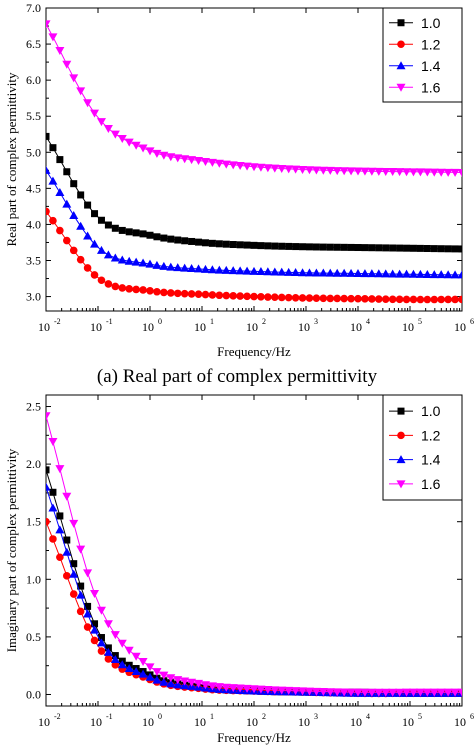 This screenshot has width=474, height=748. Describe the element at coordinates (212, 321) in the screenshot. I see `x-tick-exponent: 1` at that location.